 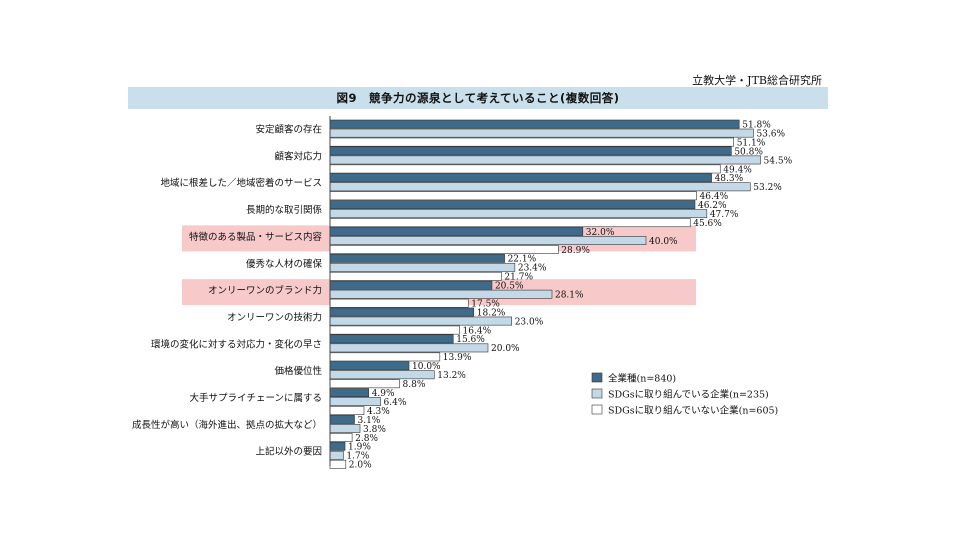 What do you see at coordinates (600, 233) in the screenshot?
I see `data-label: 32.0%` at bounding box center [600, 233].